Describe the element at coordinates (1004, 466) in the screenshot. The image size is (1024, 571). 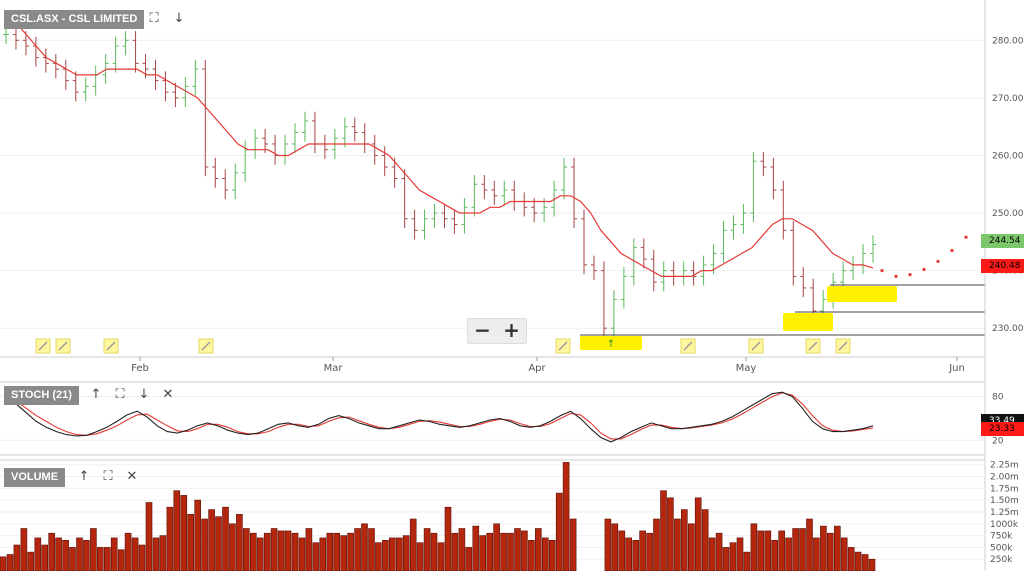
I see `volume-tick-label: 2.25m` at that location.